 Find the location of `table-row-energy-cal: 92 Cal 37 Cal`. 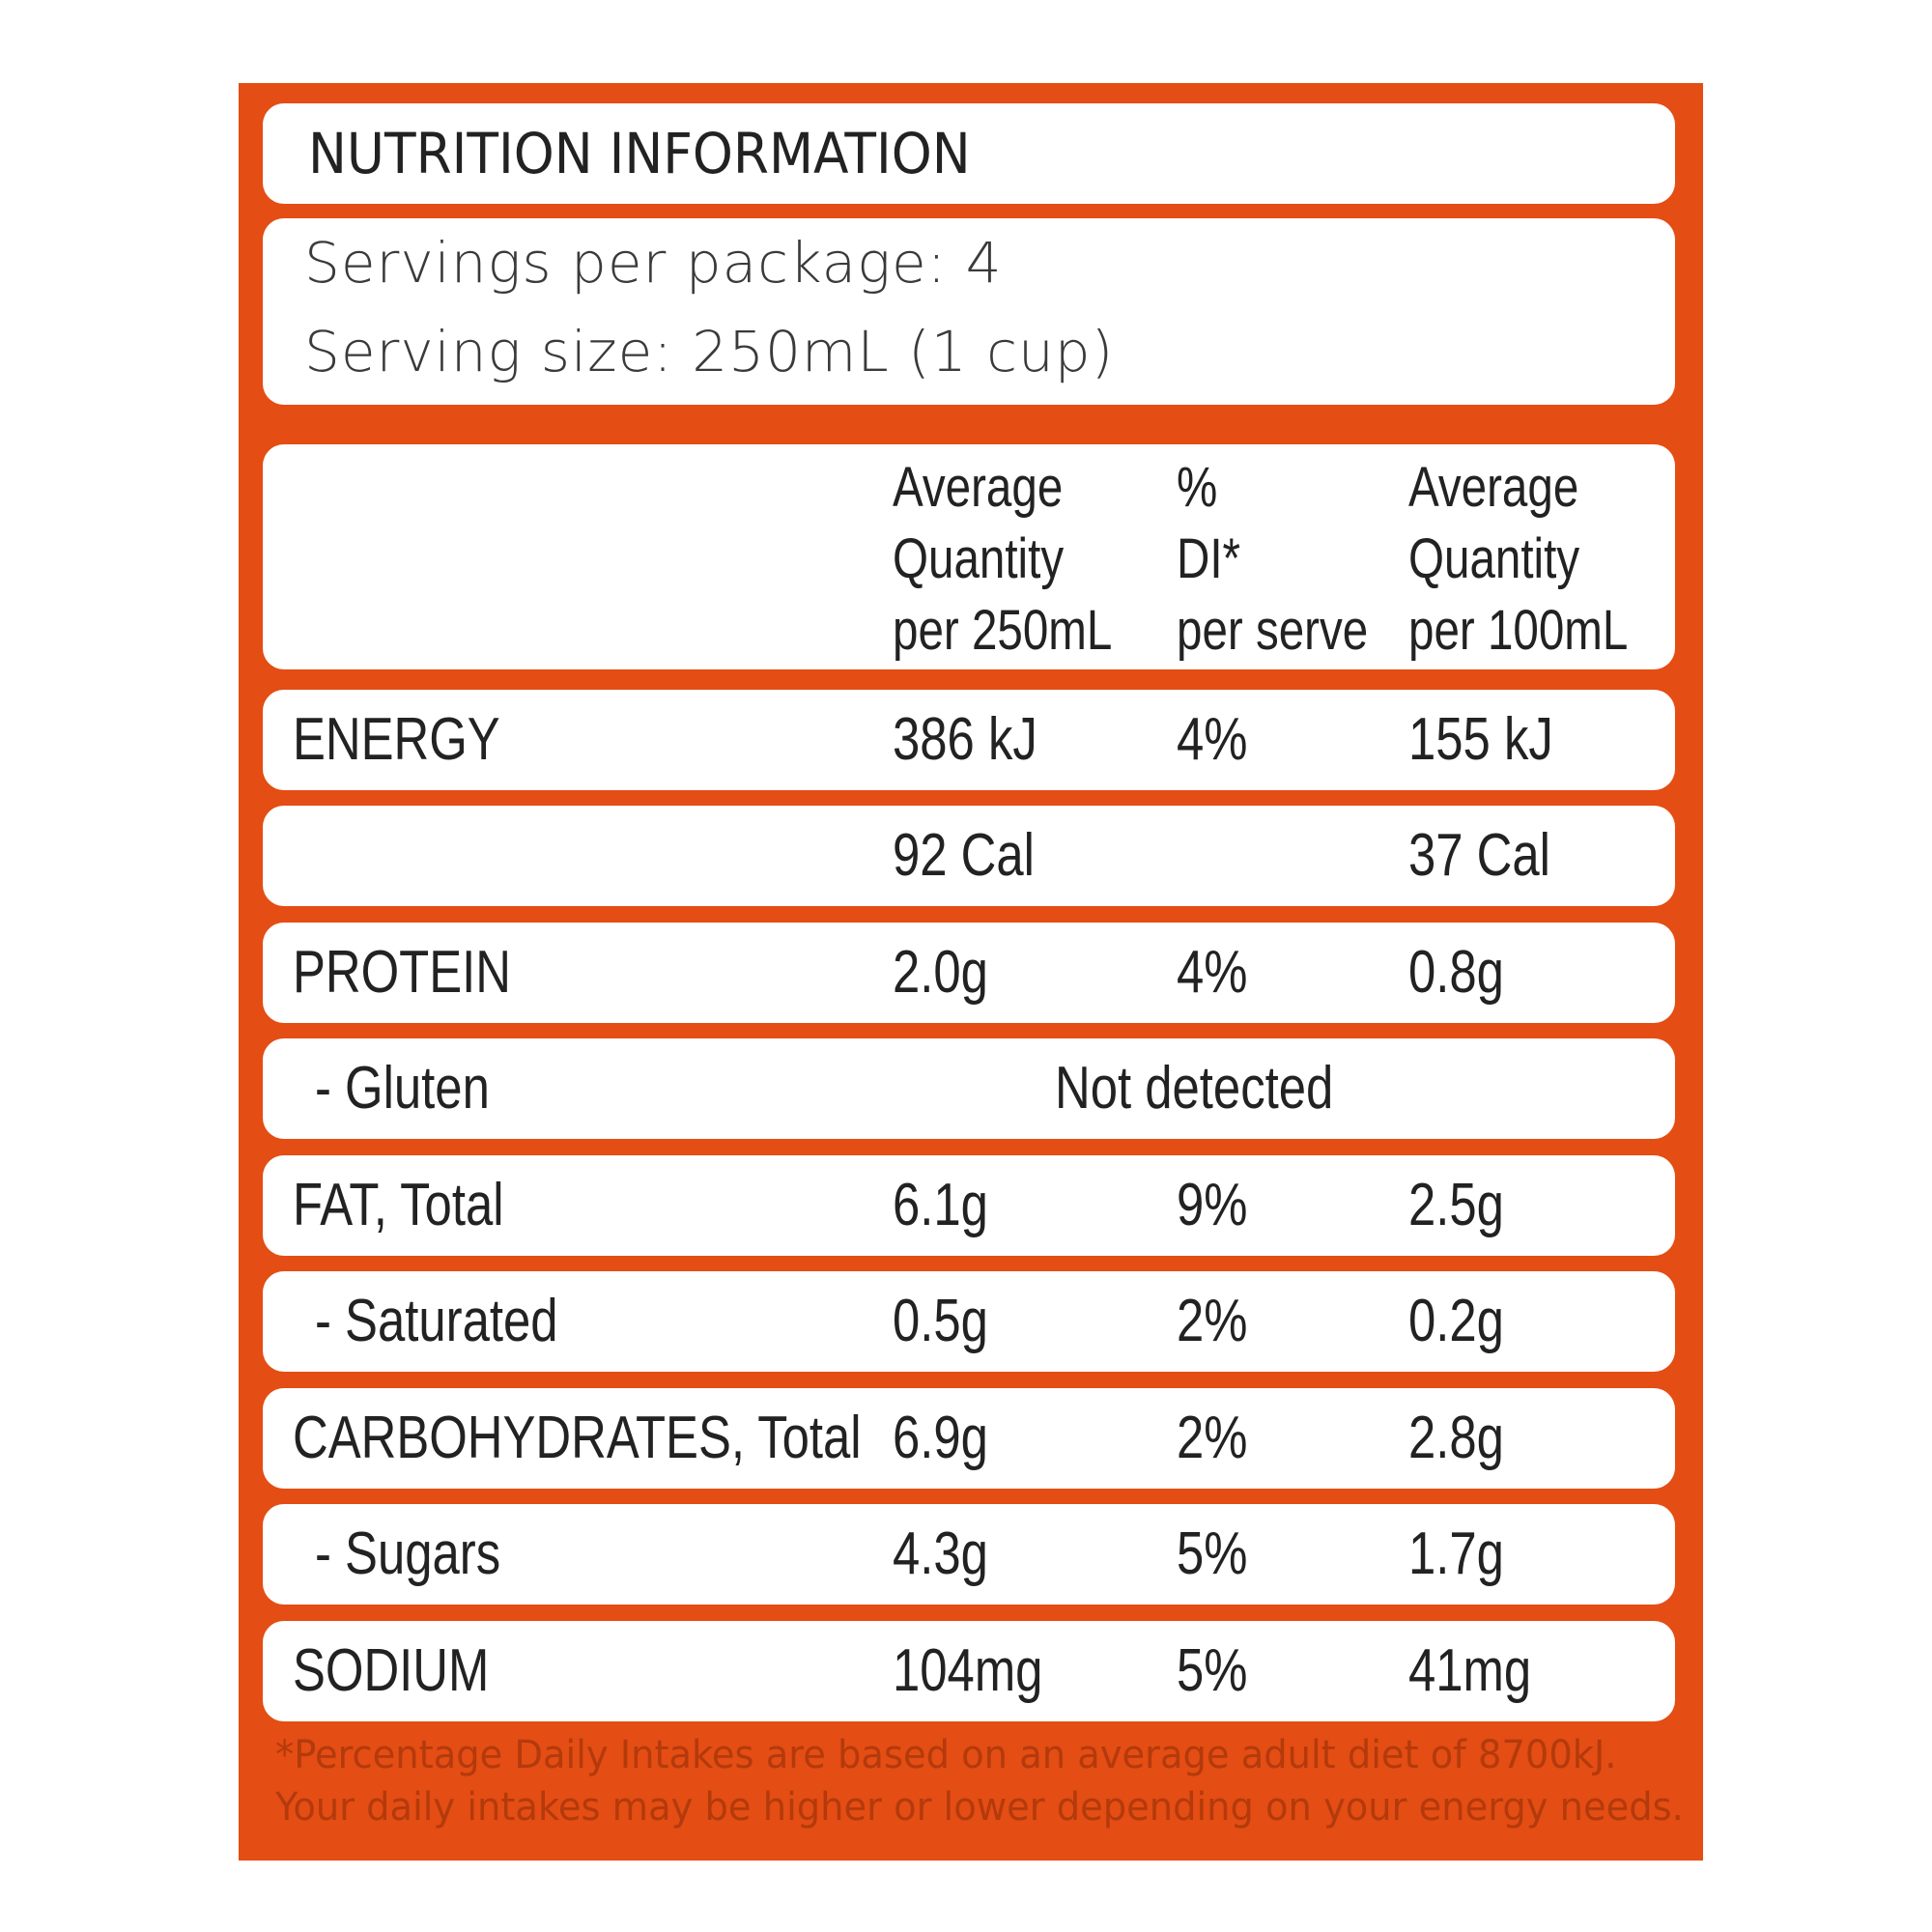

table-row-energy-cal: 92 Cal 37 Cal is located at coordinates (969, 856).